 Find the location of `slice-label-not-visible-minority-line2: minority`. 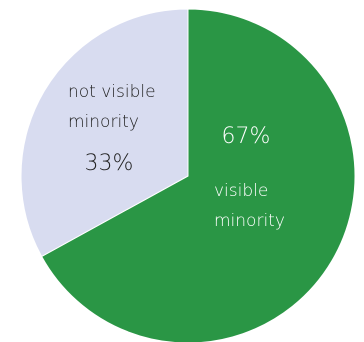

slice-label-not-visible-minority-line2: minority is located at coordinates (103, 122).